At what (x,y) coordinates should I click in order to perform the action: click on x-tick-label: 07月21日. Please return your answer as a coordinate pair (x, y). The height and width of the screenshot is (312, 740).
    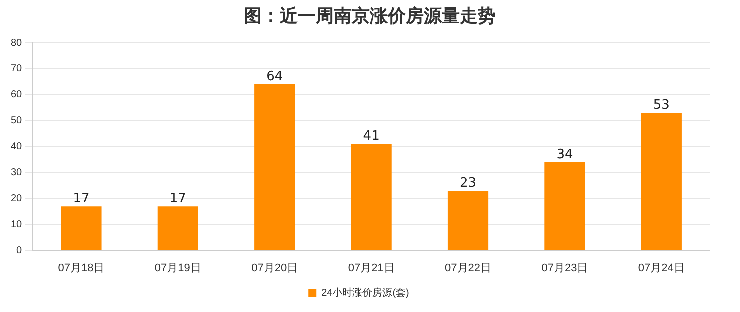
    Looking at the image, I should click on (371, 268).